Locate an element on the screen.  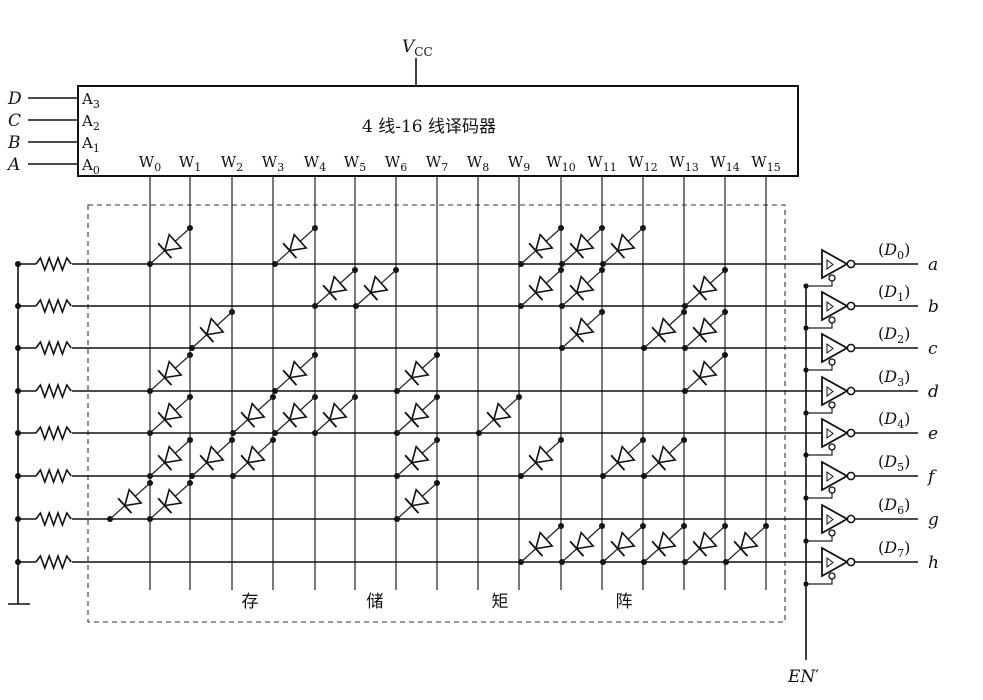
decoder-block is located at coordinates (438, 131).